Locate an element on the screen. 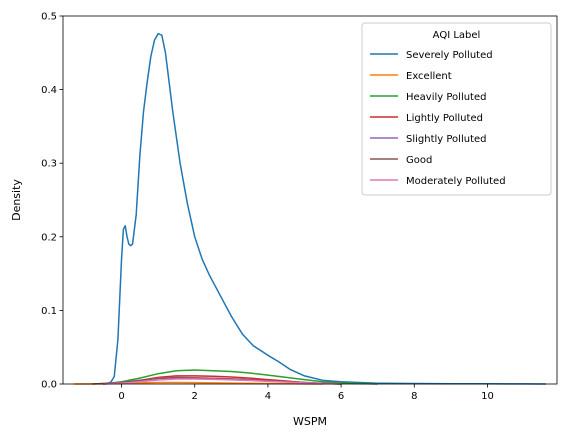 The image size is (568, 438). legend-entry-label: Good is located at coordinates (419, 160).